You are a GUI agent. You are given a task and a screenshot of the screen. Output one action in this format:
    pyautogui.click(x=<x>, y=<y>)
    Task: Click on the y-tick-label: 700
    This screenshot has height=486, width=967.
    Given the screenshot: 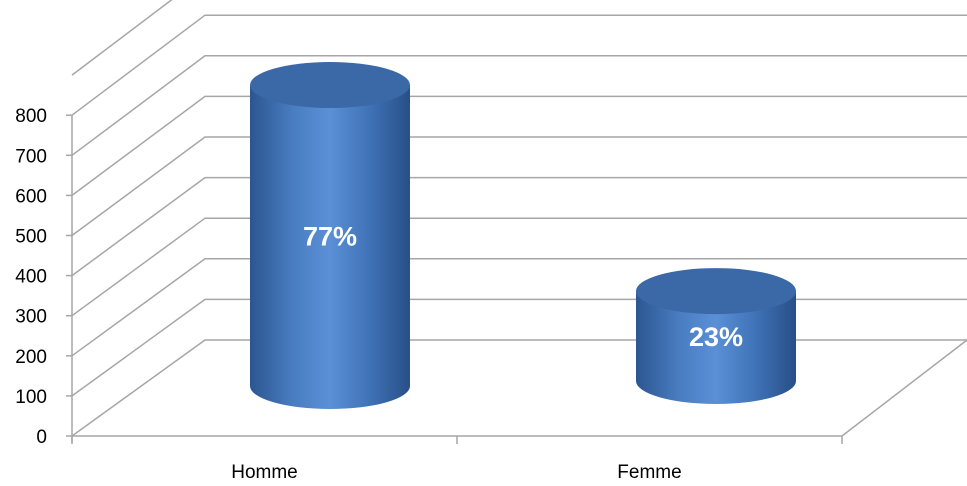 What is the action you would take?
    pyautogui.click(x=31, y=156)
    